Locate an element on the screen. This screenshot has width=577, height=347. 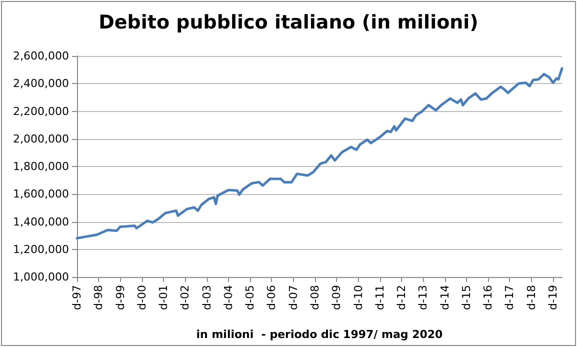
x-tick-label: d-15 is located at coordinates (466, 297).